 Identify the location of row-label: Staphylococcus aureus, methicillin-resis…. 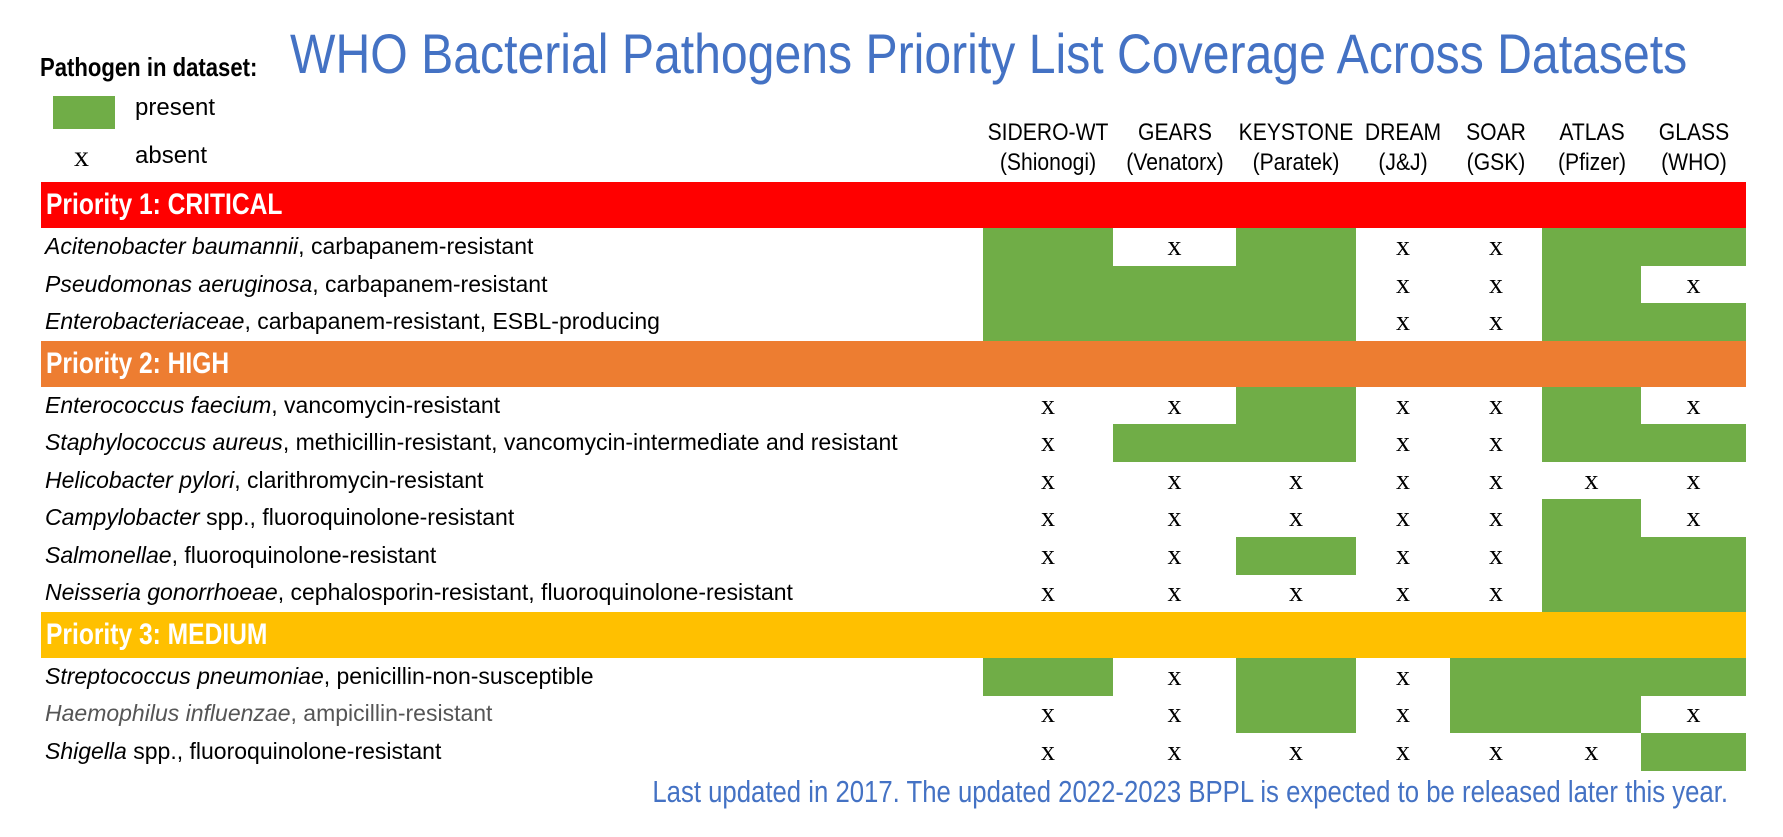
(471, 442).